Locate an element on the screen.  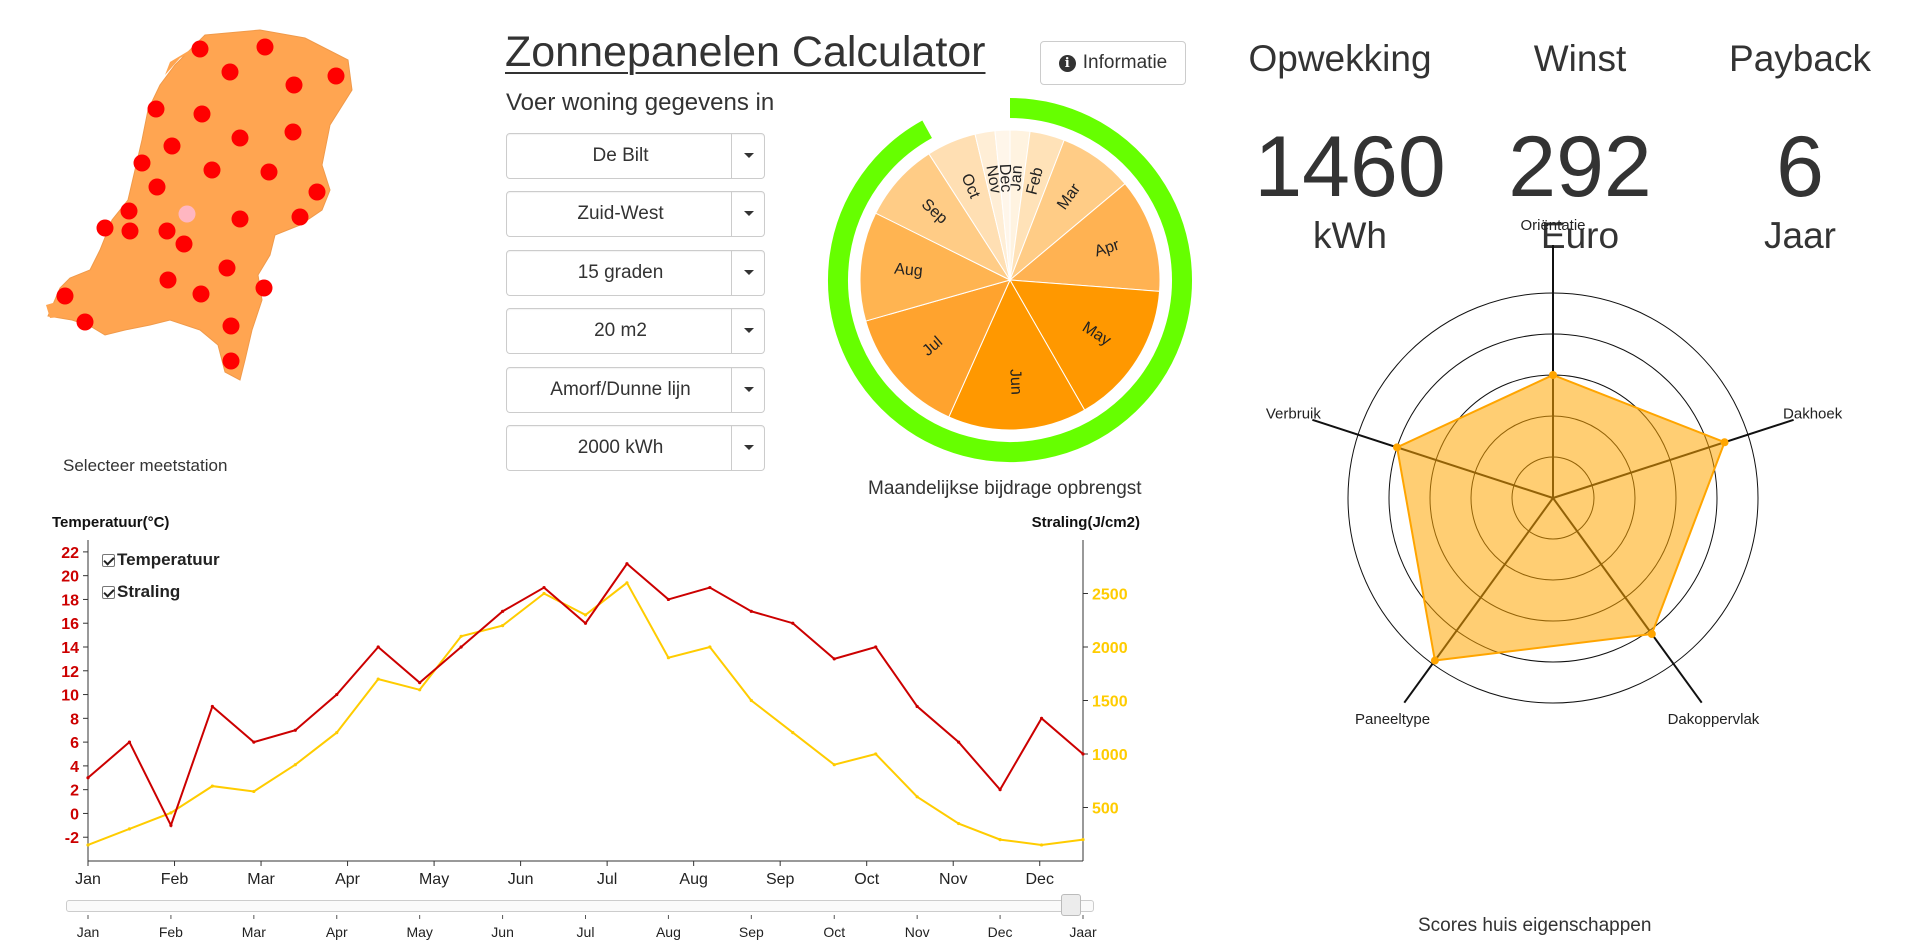
pie-label: Aug is located at coordinates (909, 271).